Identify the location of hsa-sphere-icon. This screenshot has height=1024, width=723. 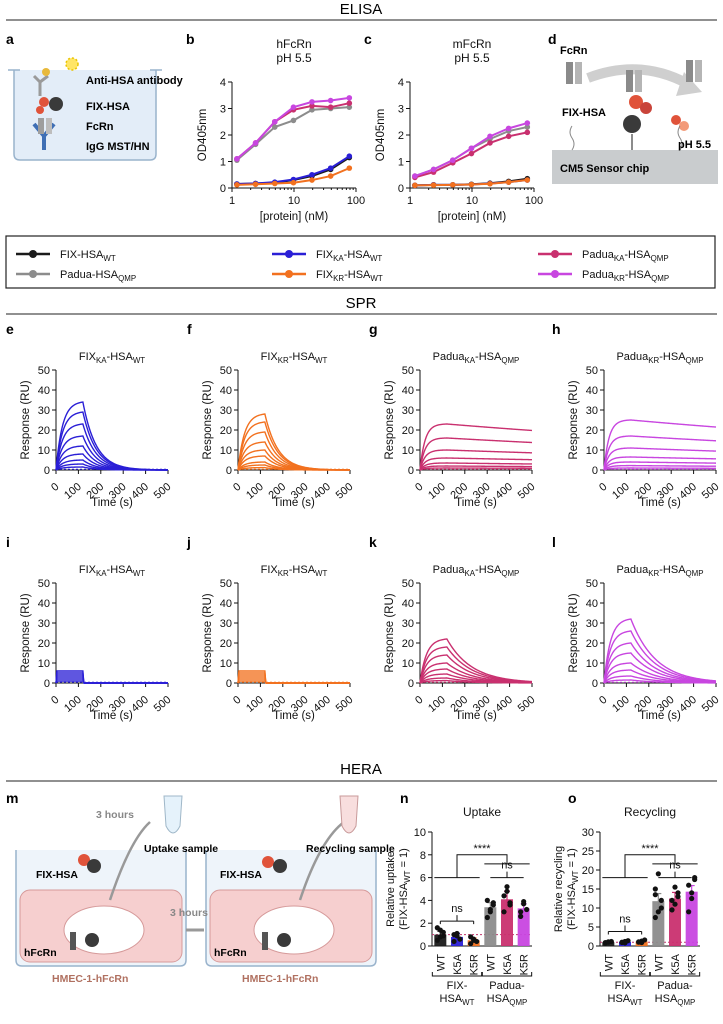
(632, 124).